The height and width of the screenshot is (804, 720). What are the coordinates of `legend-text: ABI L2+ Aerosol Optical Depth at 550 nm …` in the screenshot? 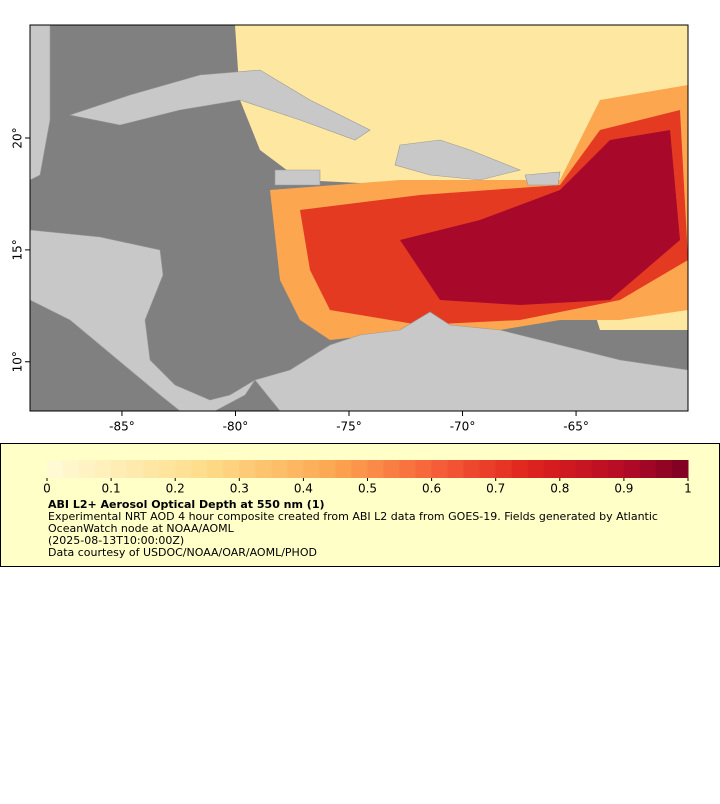 It's located at (368, 529).